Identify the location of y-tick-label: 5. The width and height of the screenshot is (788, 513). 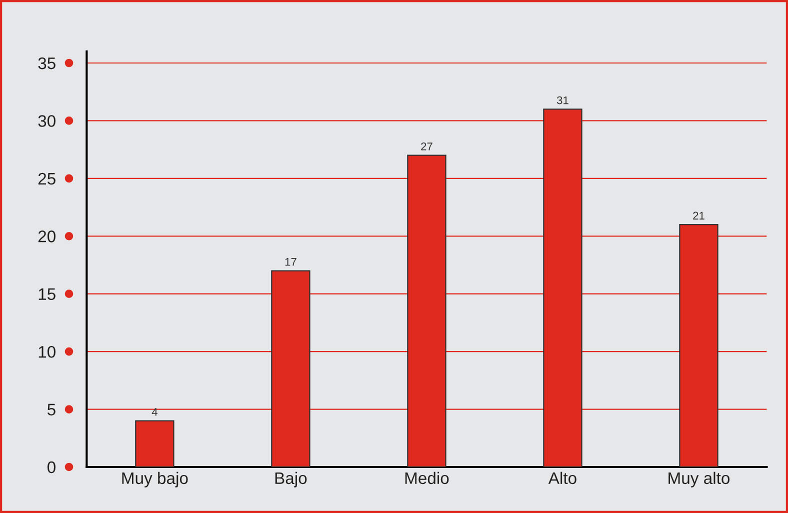
(52, 410).